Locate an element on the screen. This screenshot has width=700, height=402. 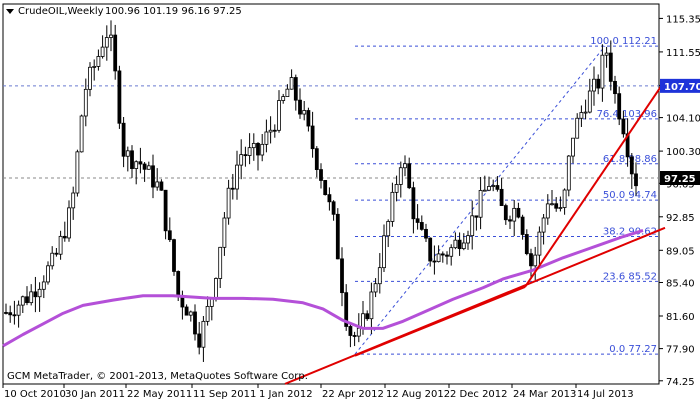
x-tick-label: 22 Apr 2012 is located at coordinates (353, 394).